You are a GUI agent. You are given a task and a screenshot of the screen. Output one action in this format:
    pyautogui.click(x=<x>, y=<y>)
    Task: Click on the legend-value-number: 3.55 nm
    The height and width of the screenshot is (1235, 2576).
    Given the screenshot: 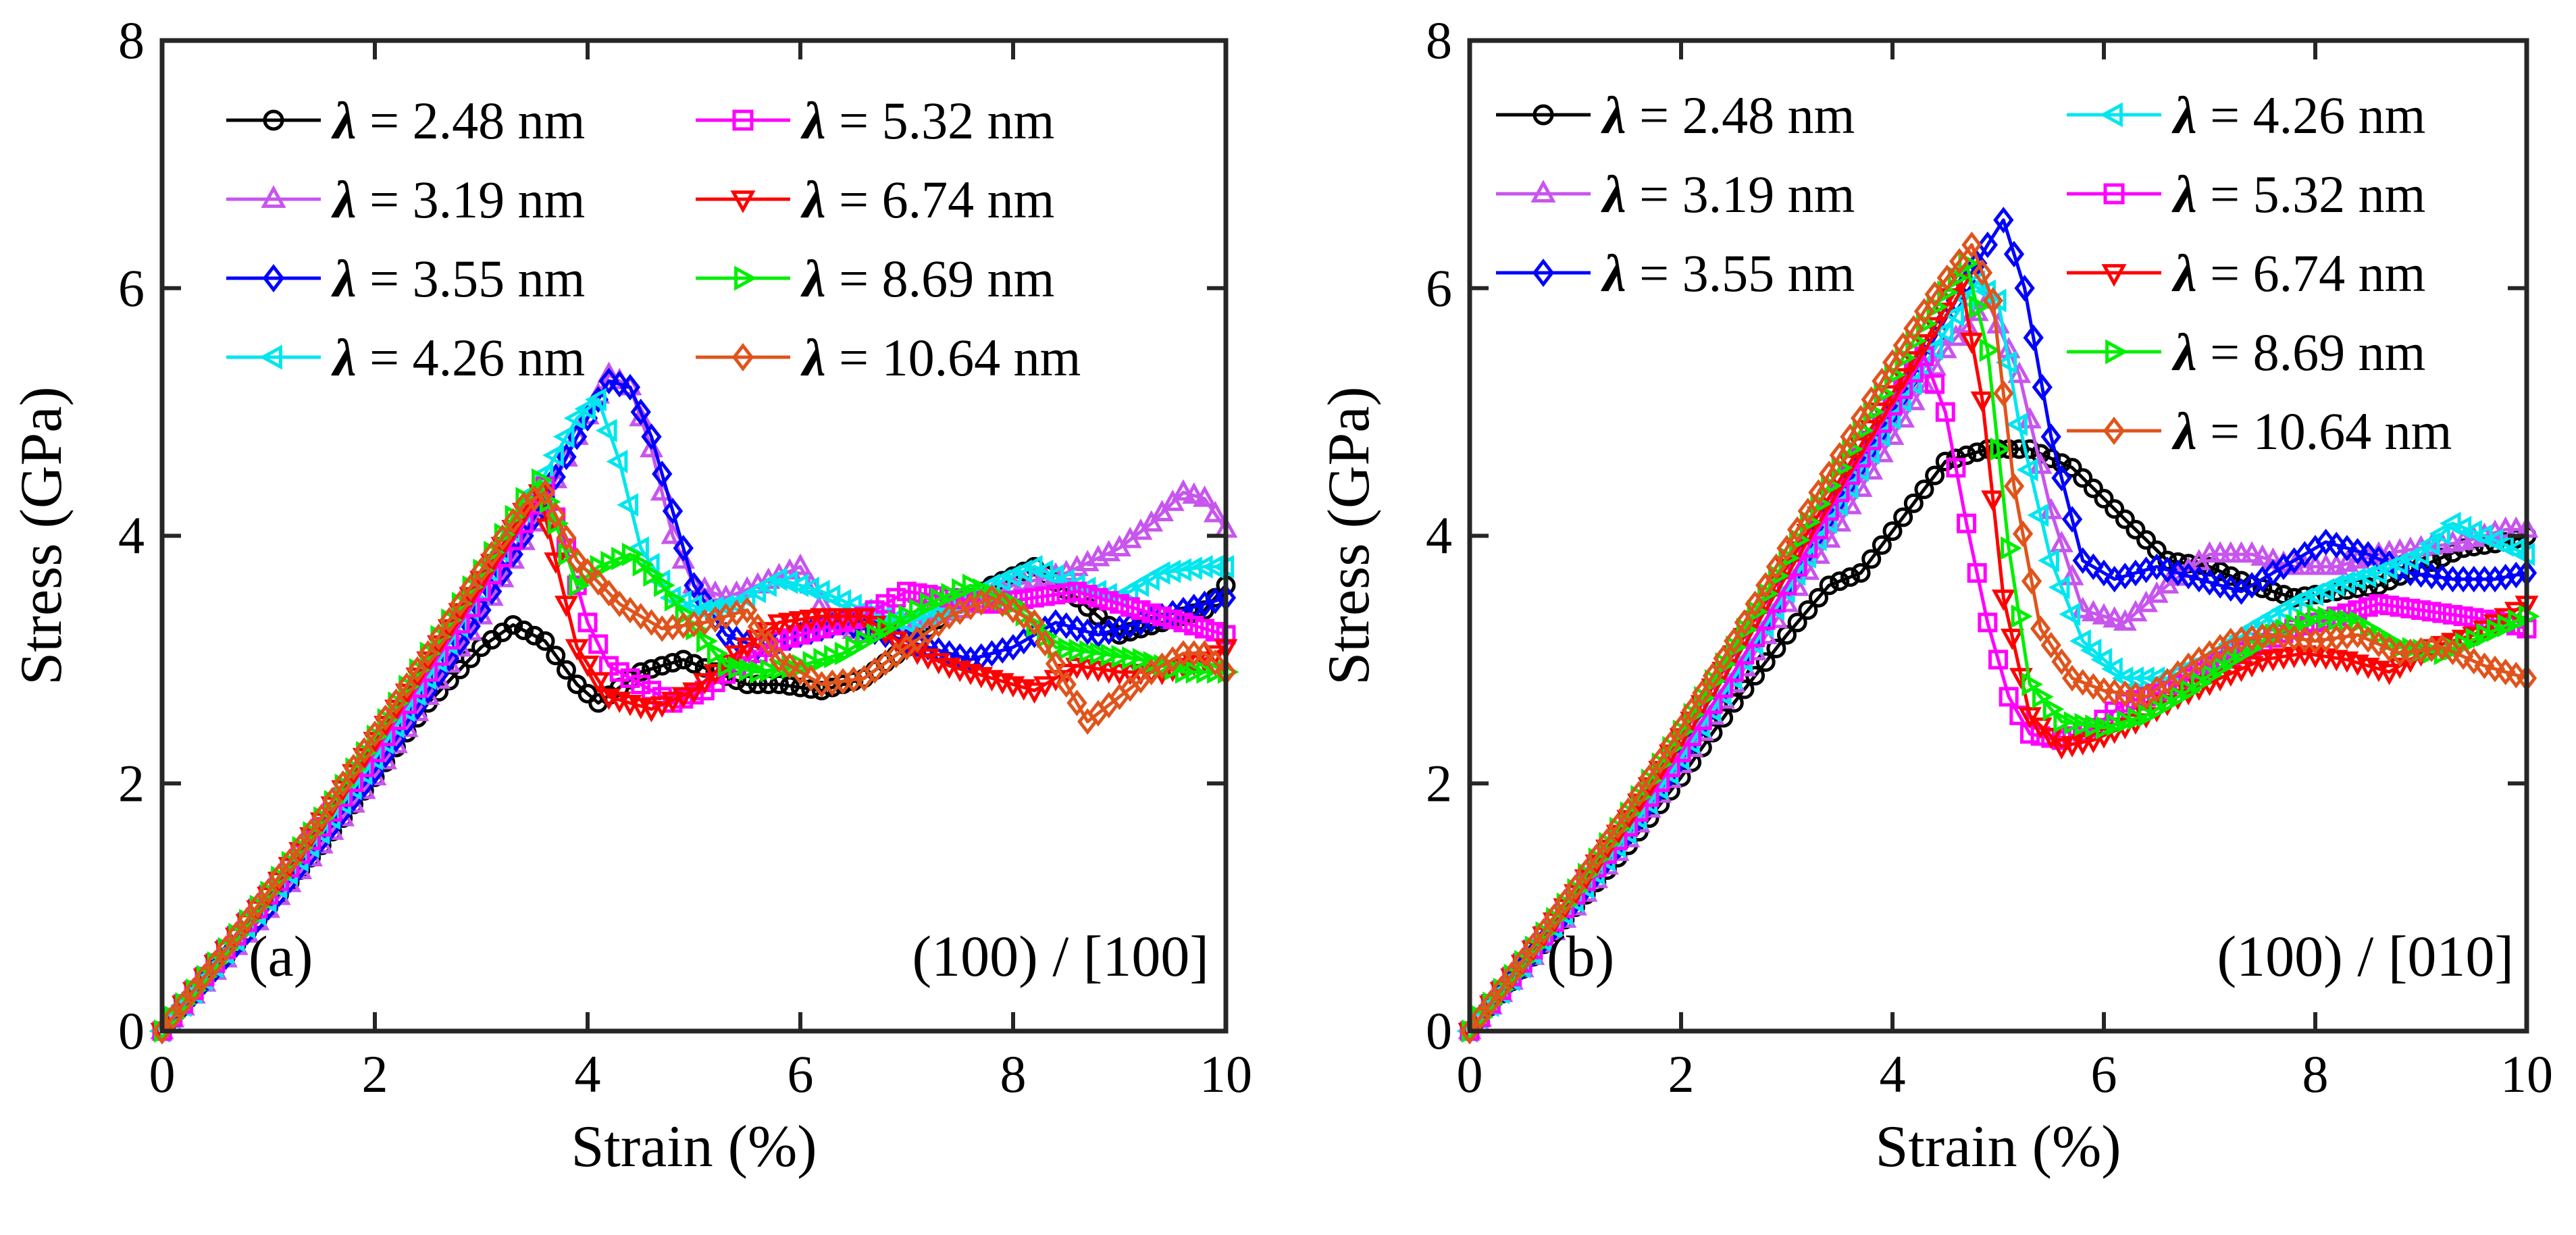 What is the action you would take?
    pyautogui.click(x=1768, y=273)
    